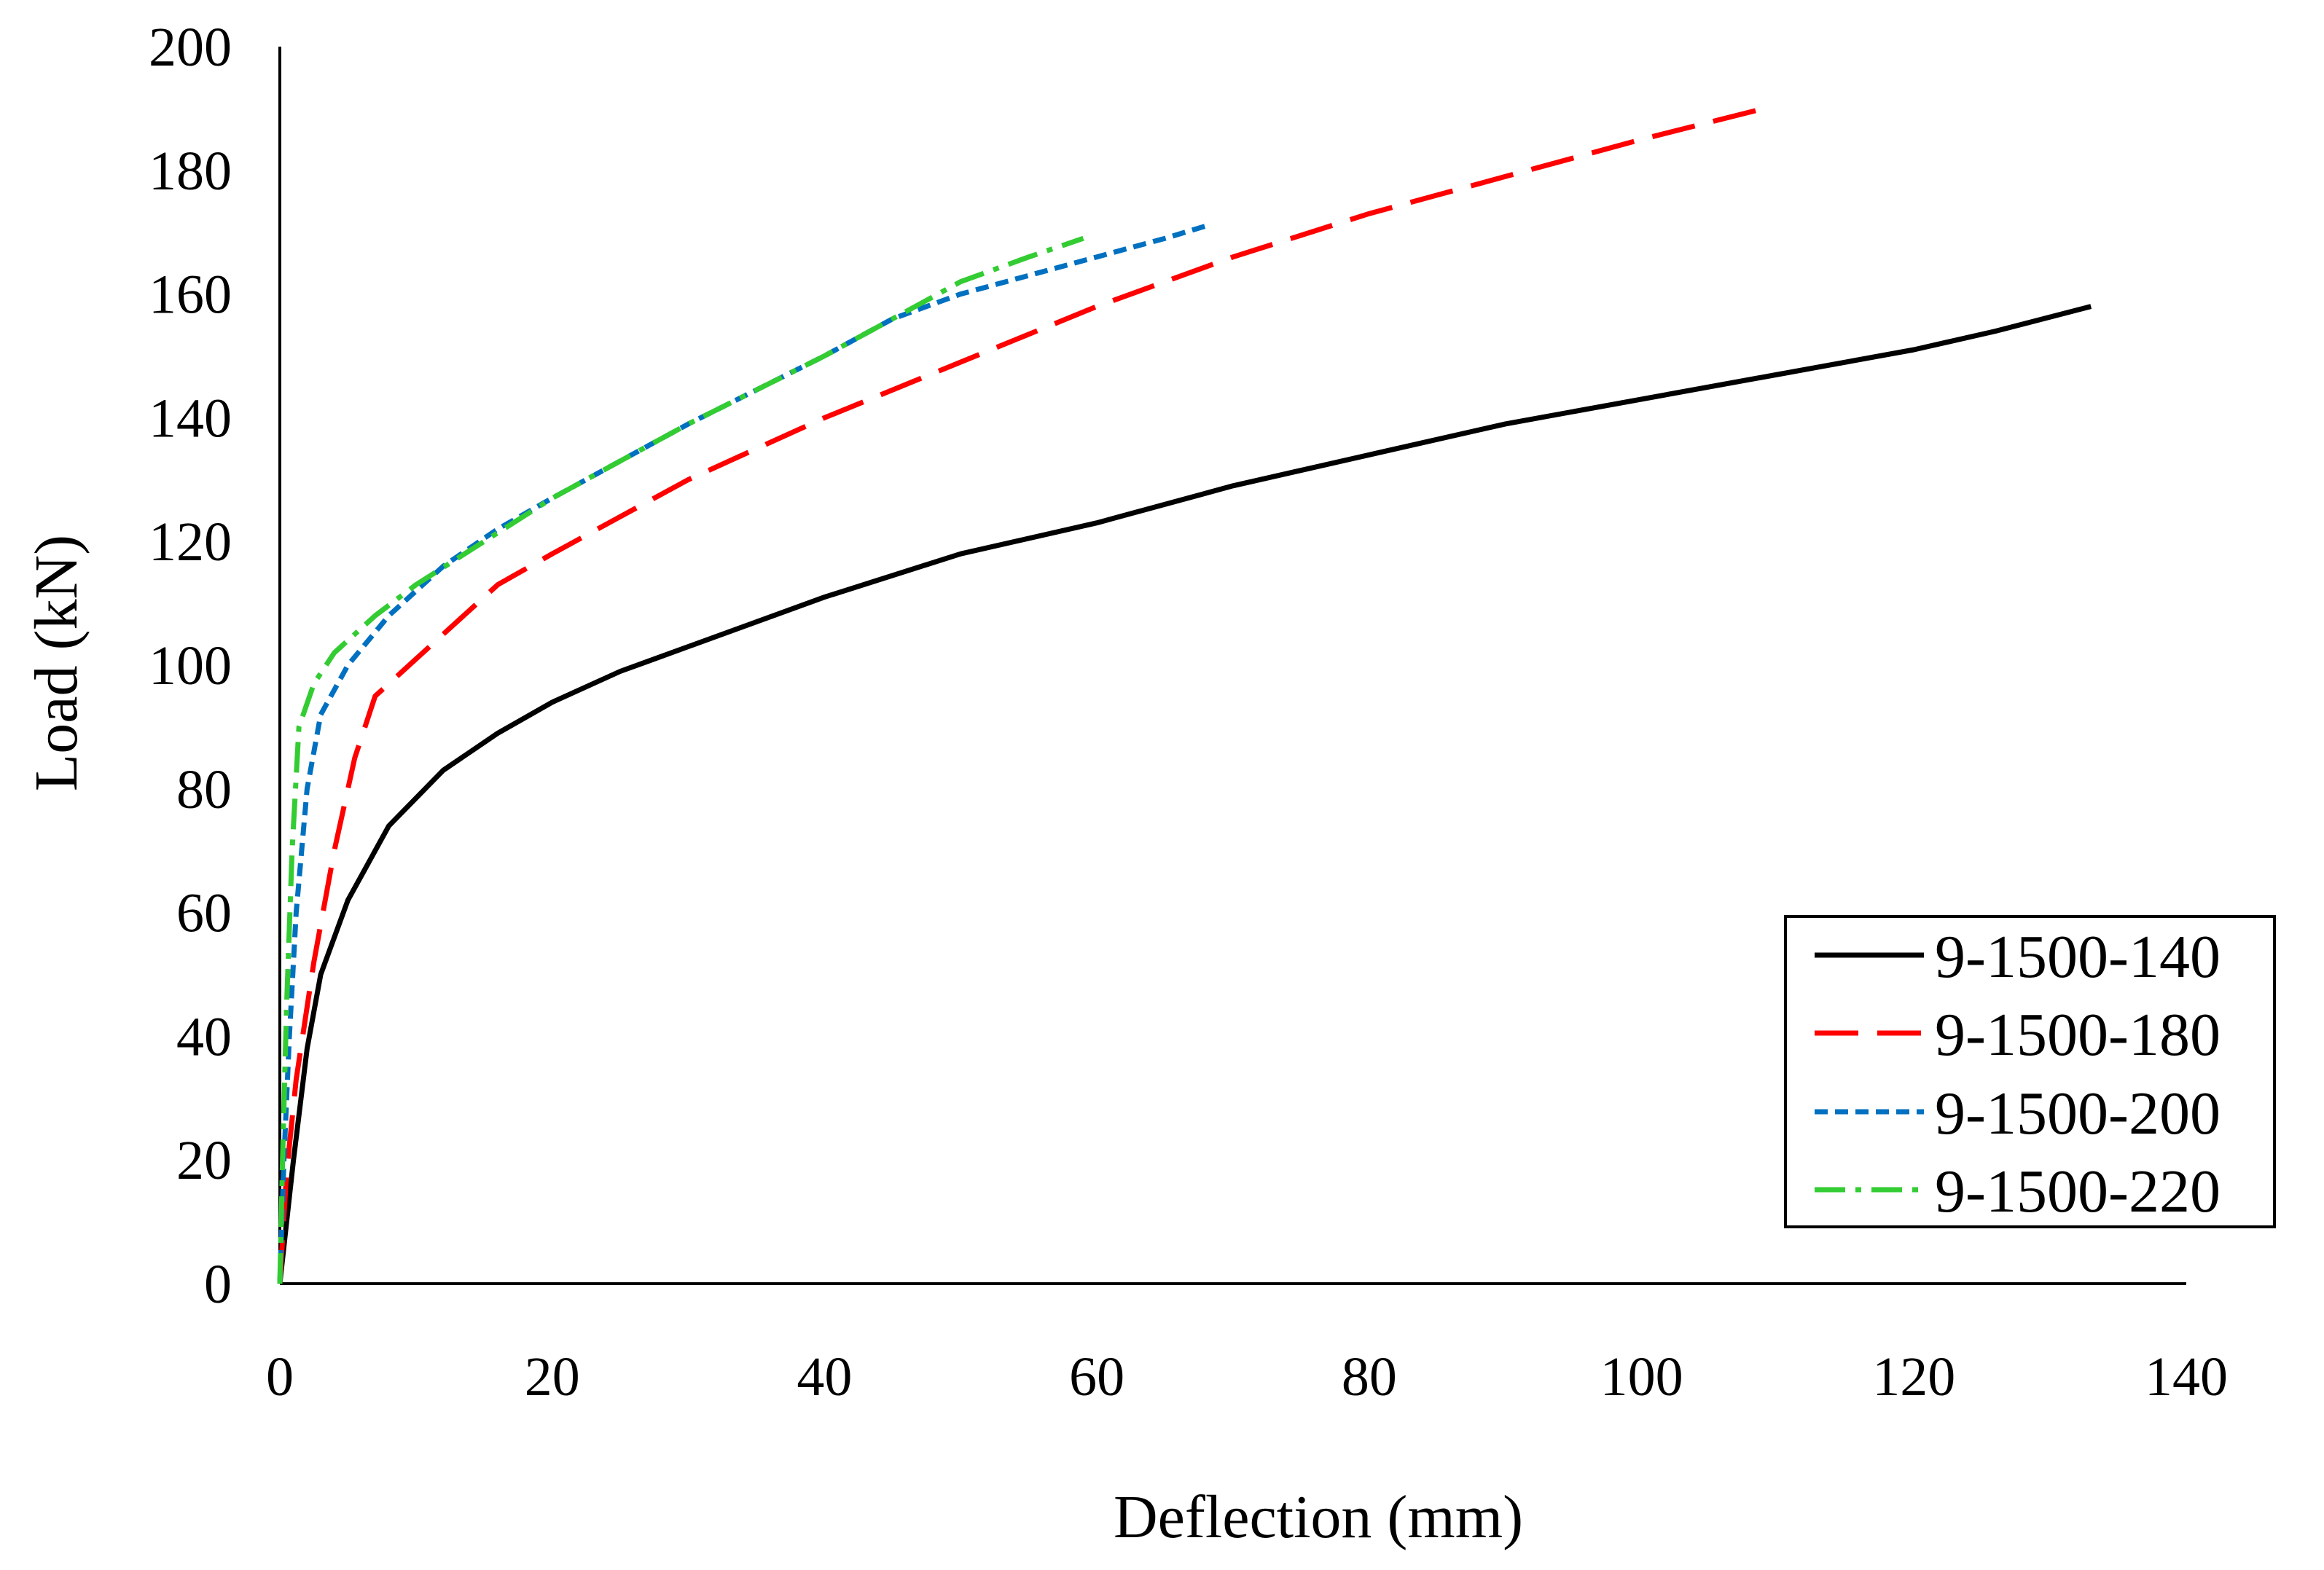  What do you see at coordinates (2078, 957) in the screenshot?
I see `legend-label-9-1500-140: 9-1500-140` at bounding box center [2078, 957].